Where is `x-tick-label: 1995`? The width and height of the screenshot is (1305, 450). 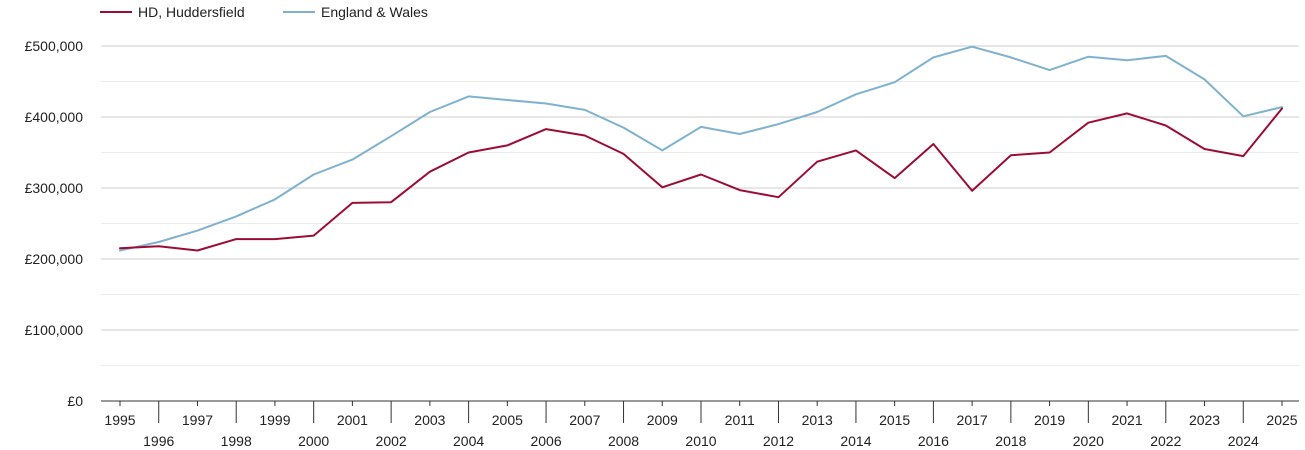
x-tick-label: 1995 is located at coordinates (119, 420).